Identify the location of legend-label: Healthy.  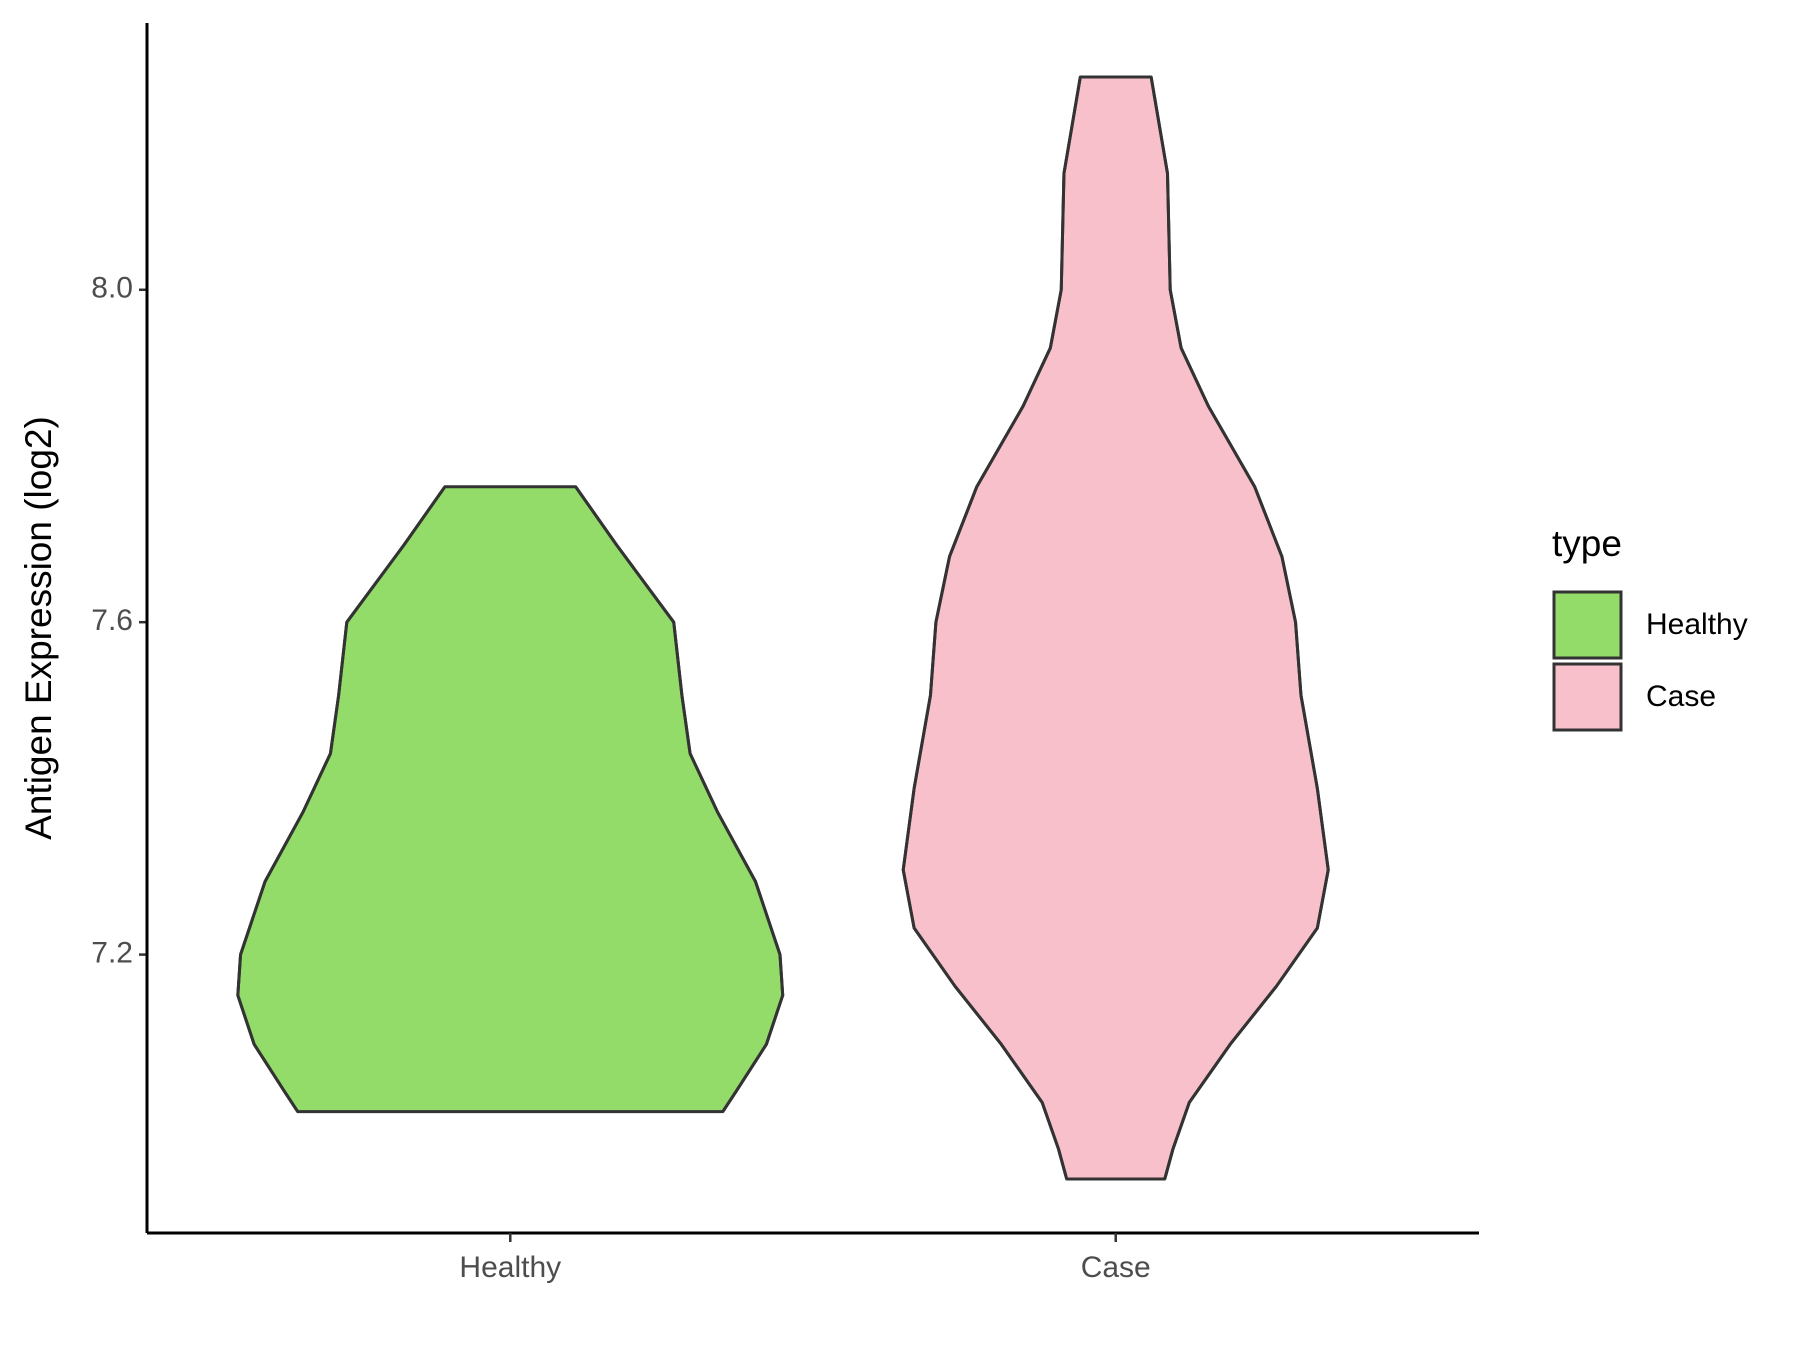
(1697, 624).